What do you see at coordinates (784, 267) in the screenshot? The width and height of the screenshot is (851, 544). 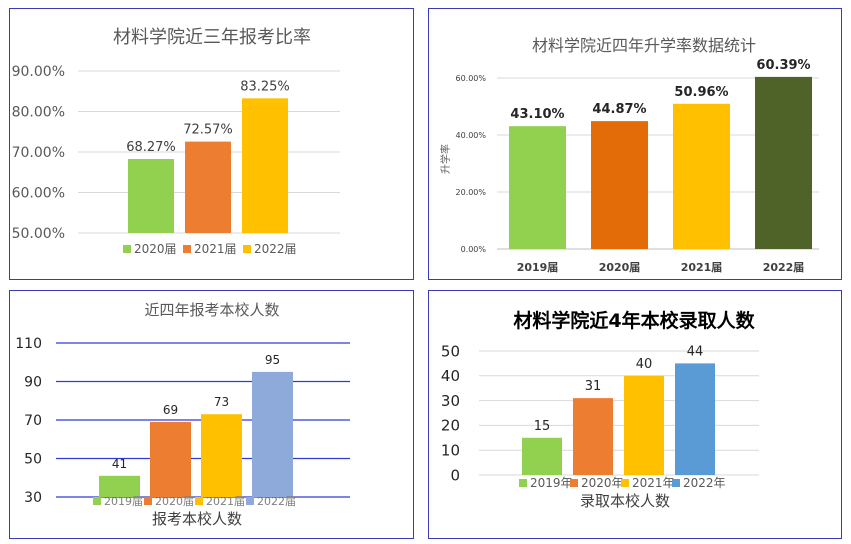 I see `x-tick-label: 2022届` at bounding box center [784, 267].